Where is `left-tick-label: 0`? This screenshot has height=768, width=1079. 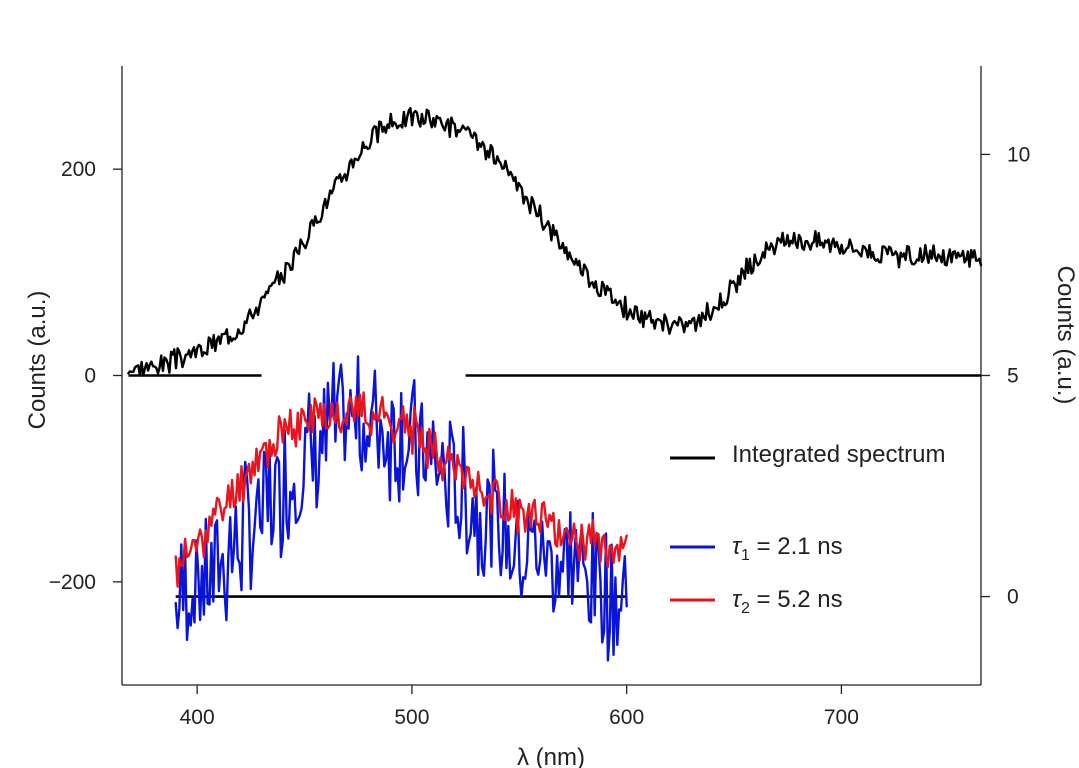 left-tick-label: 0 is located at coordinates (90, 376).